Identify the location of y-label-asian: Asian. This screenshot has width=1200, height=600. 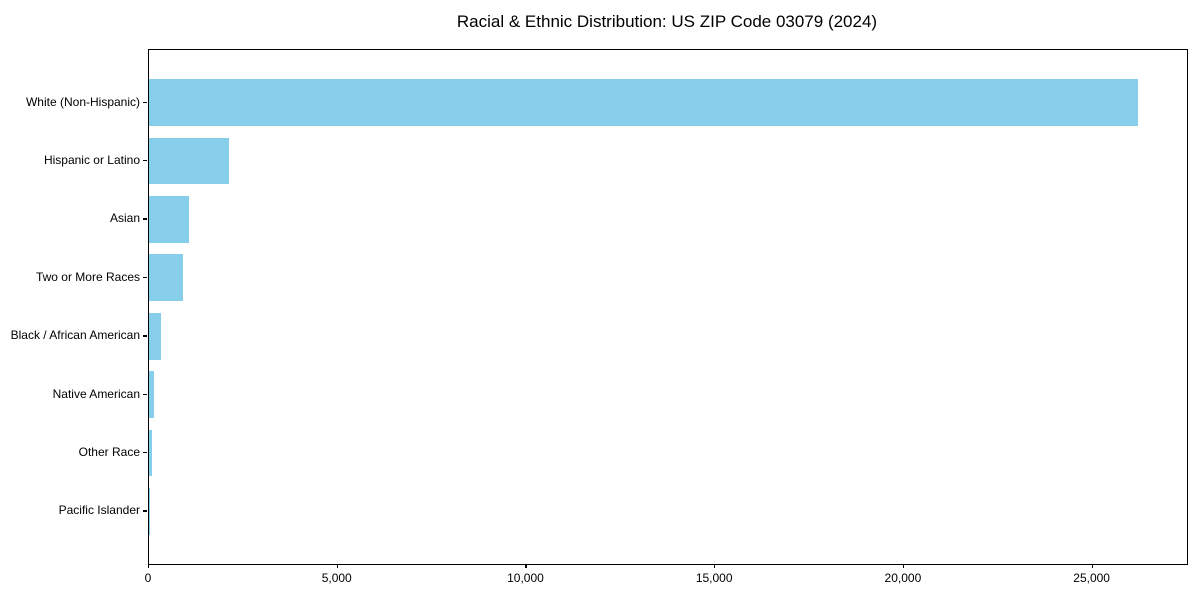
(124, 218).